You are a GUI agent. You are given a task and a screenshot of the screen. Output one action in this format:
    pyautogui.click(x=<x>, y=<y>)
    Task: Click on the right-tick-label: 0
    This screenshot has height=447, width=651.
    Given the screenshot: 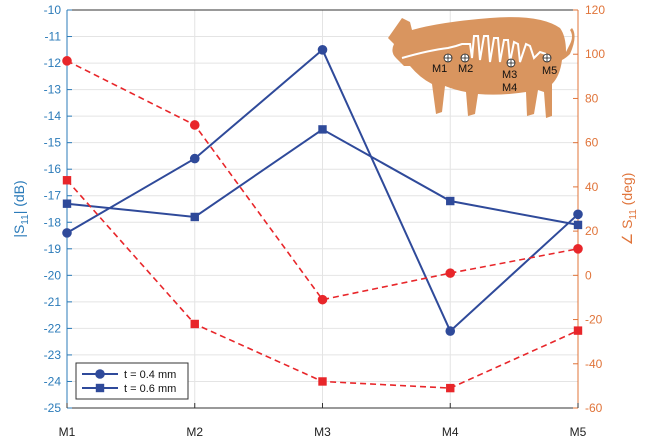 What is the action you would take?
    pyautogui.click(x=588, y=275)
    